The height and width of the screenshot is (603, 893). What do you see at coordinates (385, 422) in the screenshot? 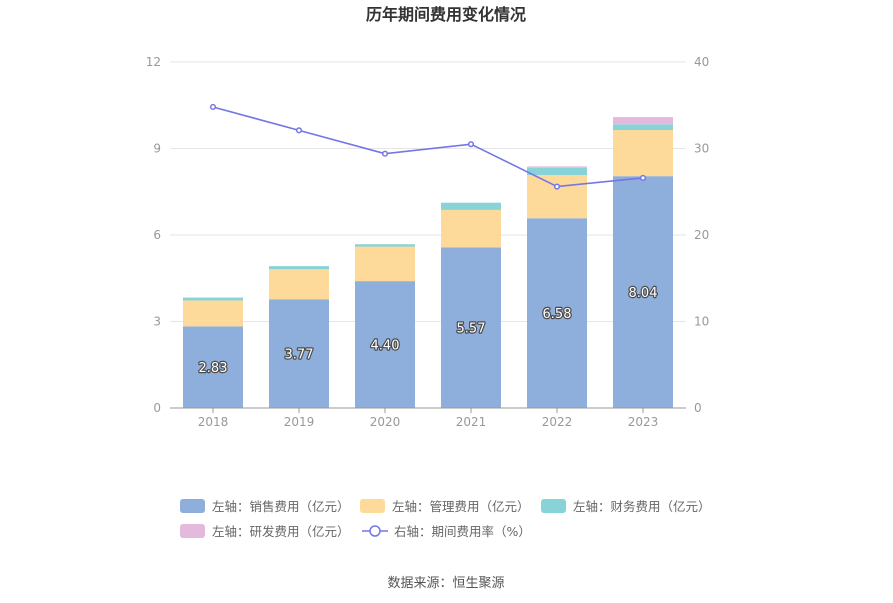
I see `x-tick-label: 2020` at bounding box center [385, 422].